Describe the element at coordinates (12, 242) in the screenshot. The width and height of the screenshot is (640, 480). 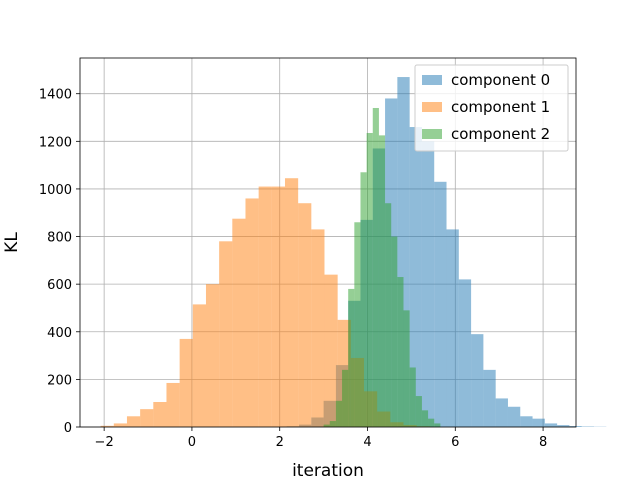
I see `y-axis-label: KL` at that location.